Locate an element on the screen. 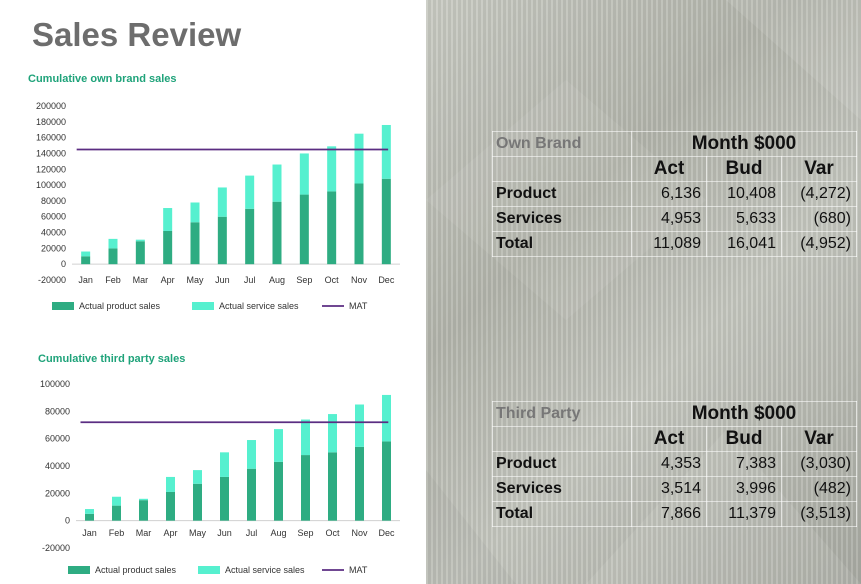  y-tick-label: 120000 is located at coordinates (51, 169).